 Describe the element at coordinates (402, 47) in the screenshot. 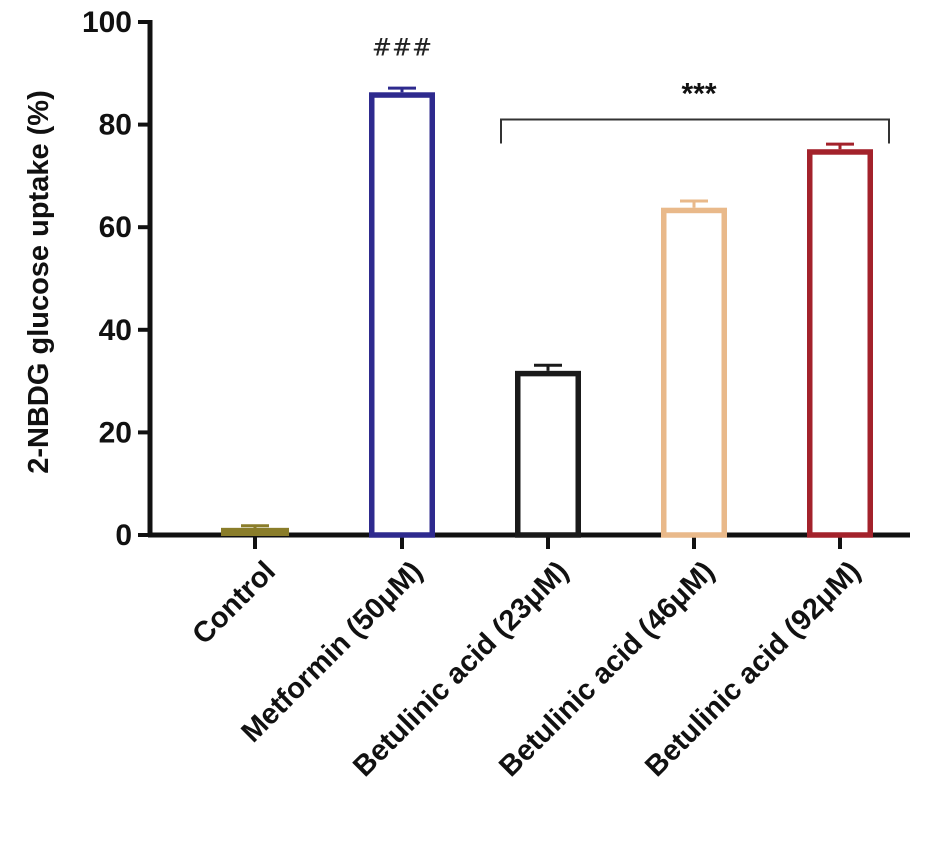

I see `significance-annotation: ###` at that location.